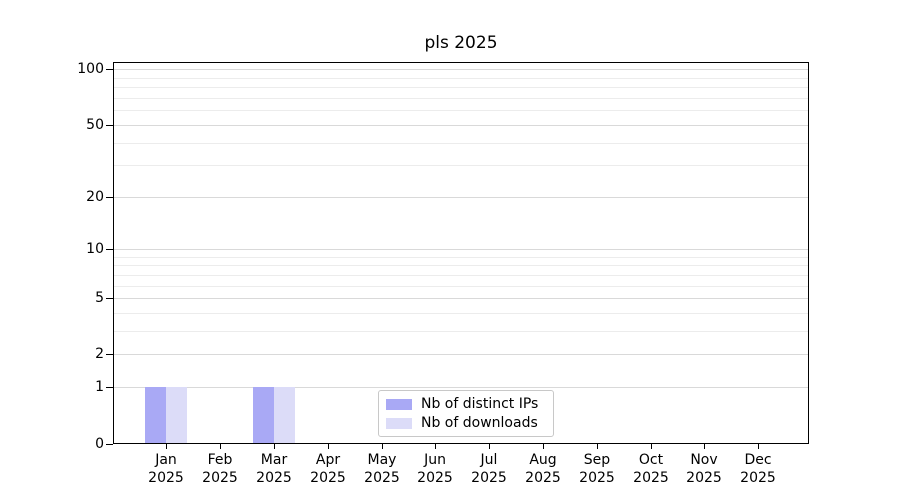  I want to click on x-tick-label: Jul 2025, so click(489, 469).